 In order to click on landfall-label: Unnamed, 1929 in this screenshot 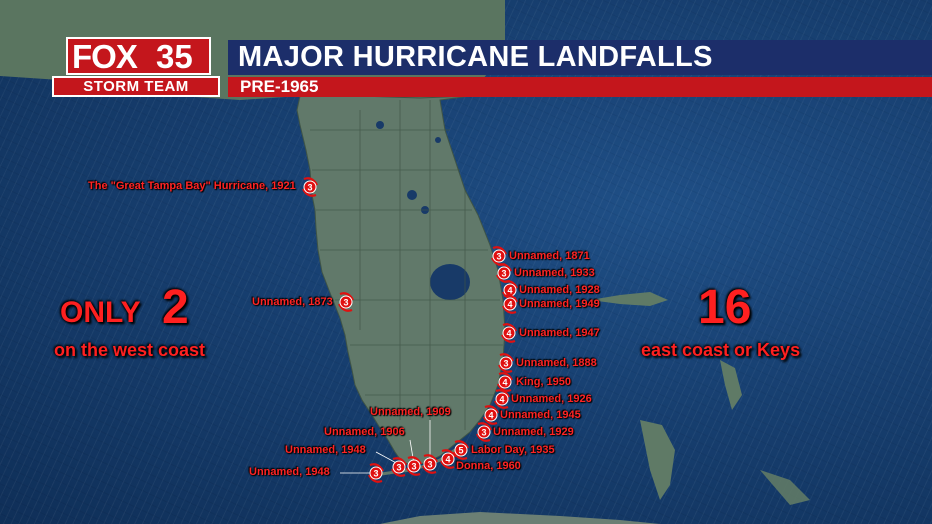, I will do `click(533, 432)`.